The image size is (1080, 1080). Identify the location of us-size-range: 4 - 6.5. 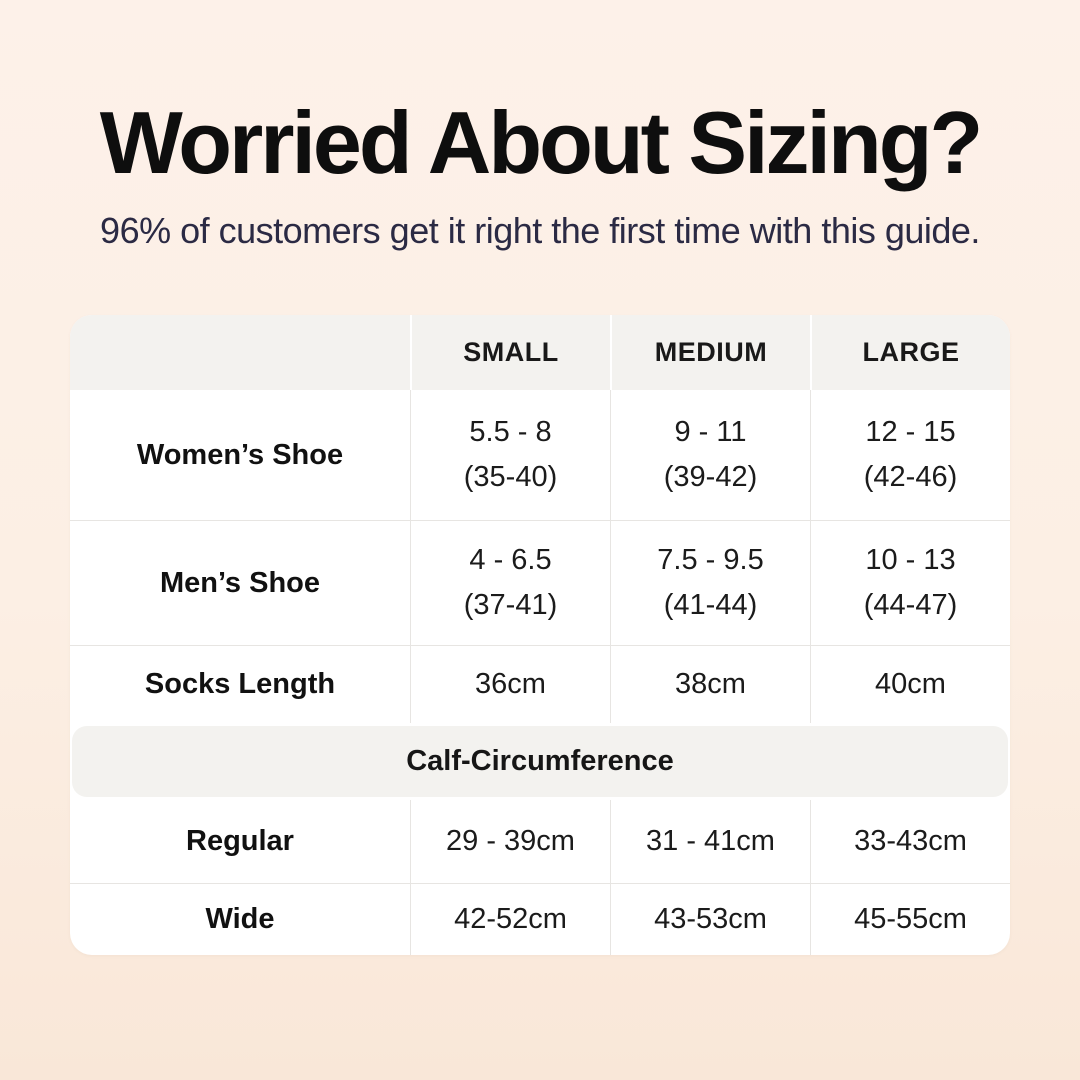
(510, 560).